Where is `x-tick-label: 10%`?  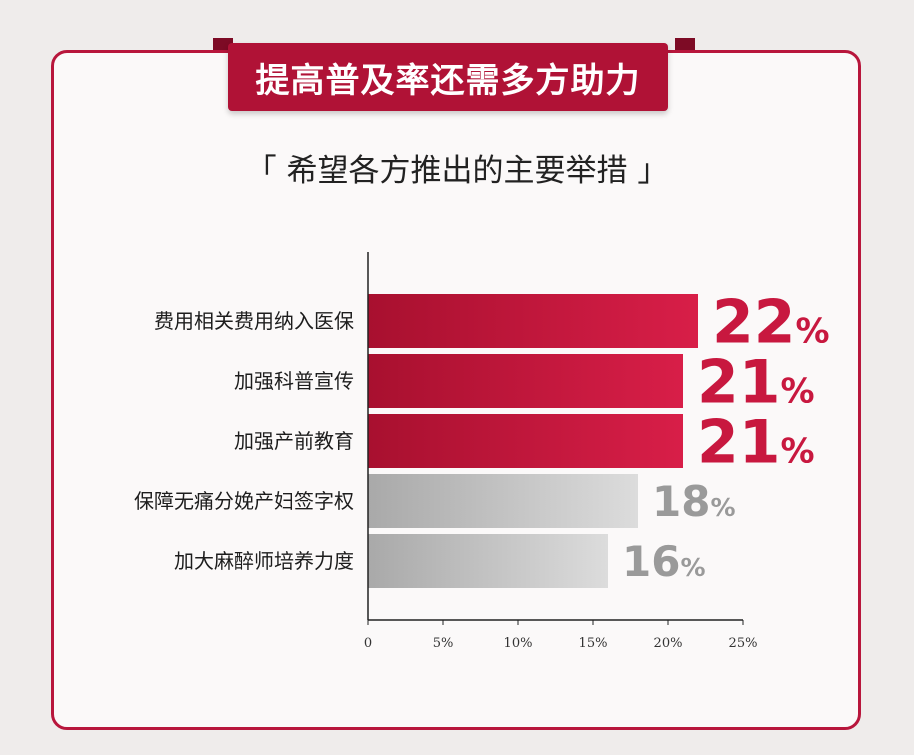 x-tick-label: 10% is located at coordinates (518, 643).